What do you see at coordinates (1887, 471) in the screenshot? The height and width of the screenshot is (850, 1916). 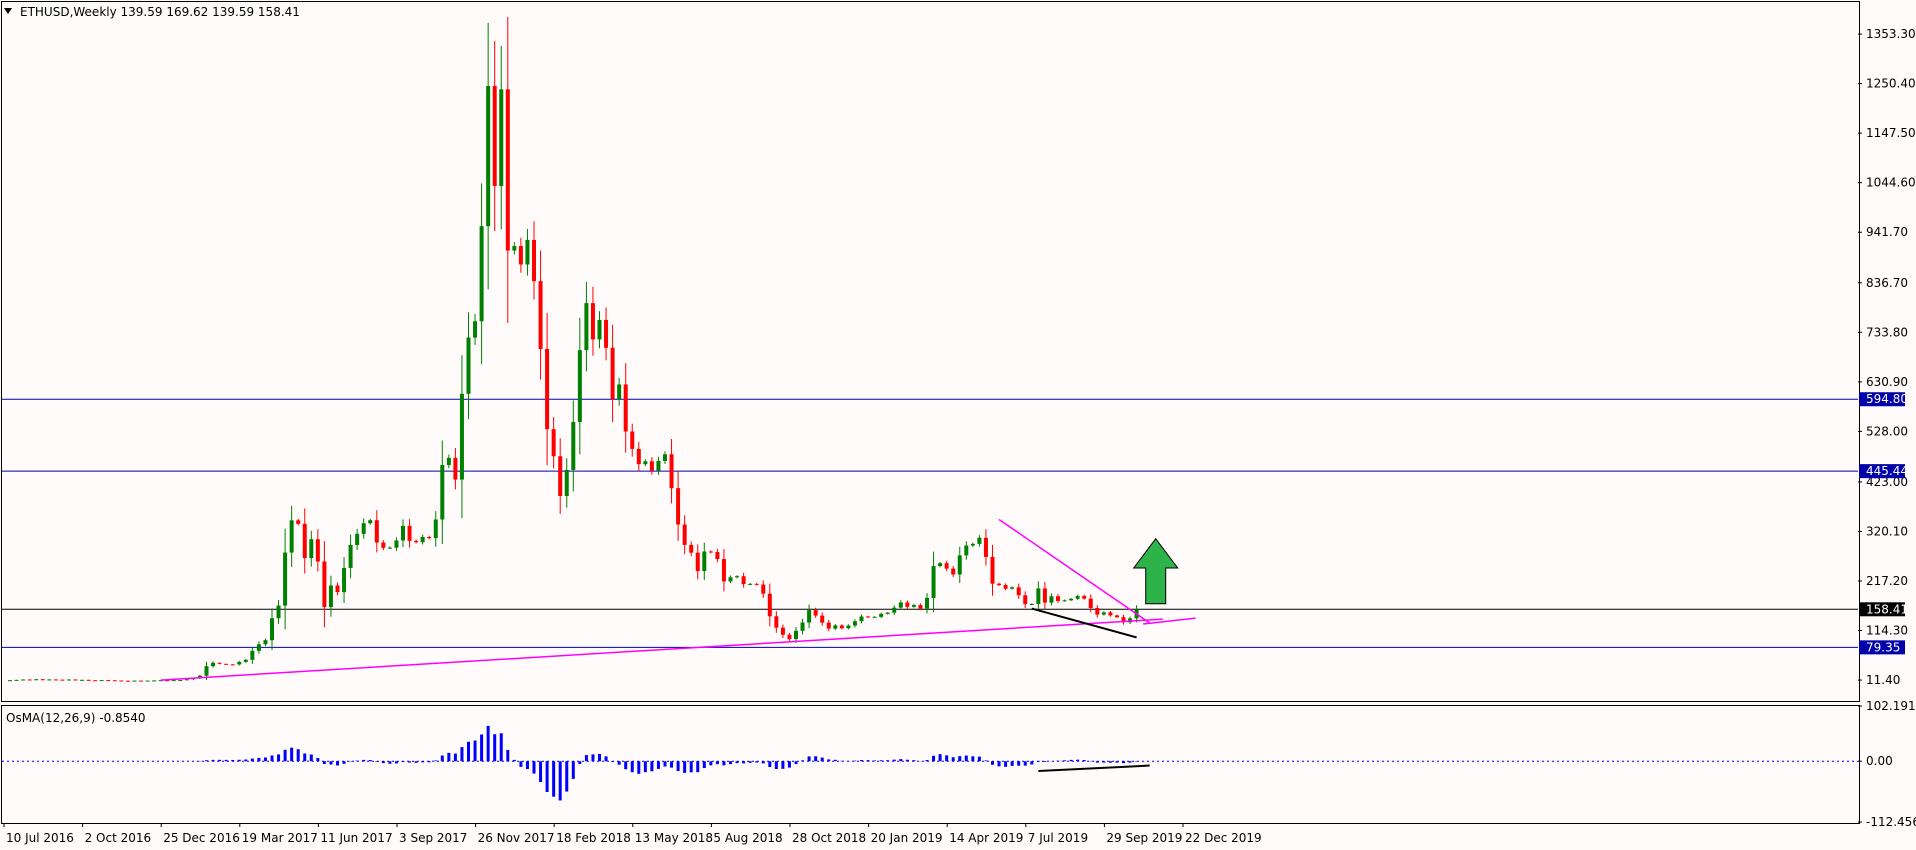 I see `level-price-label: 445.44` at bounding box center [1887, 471].